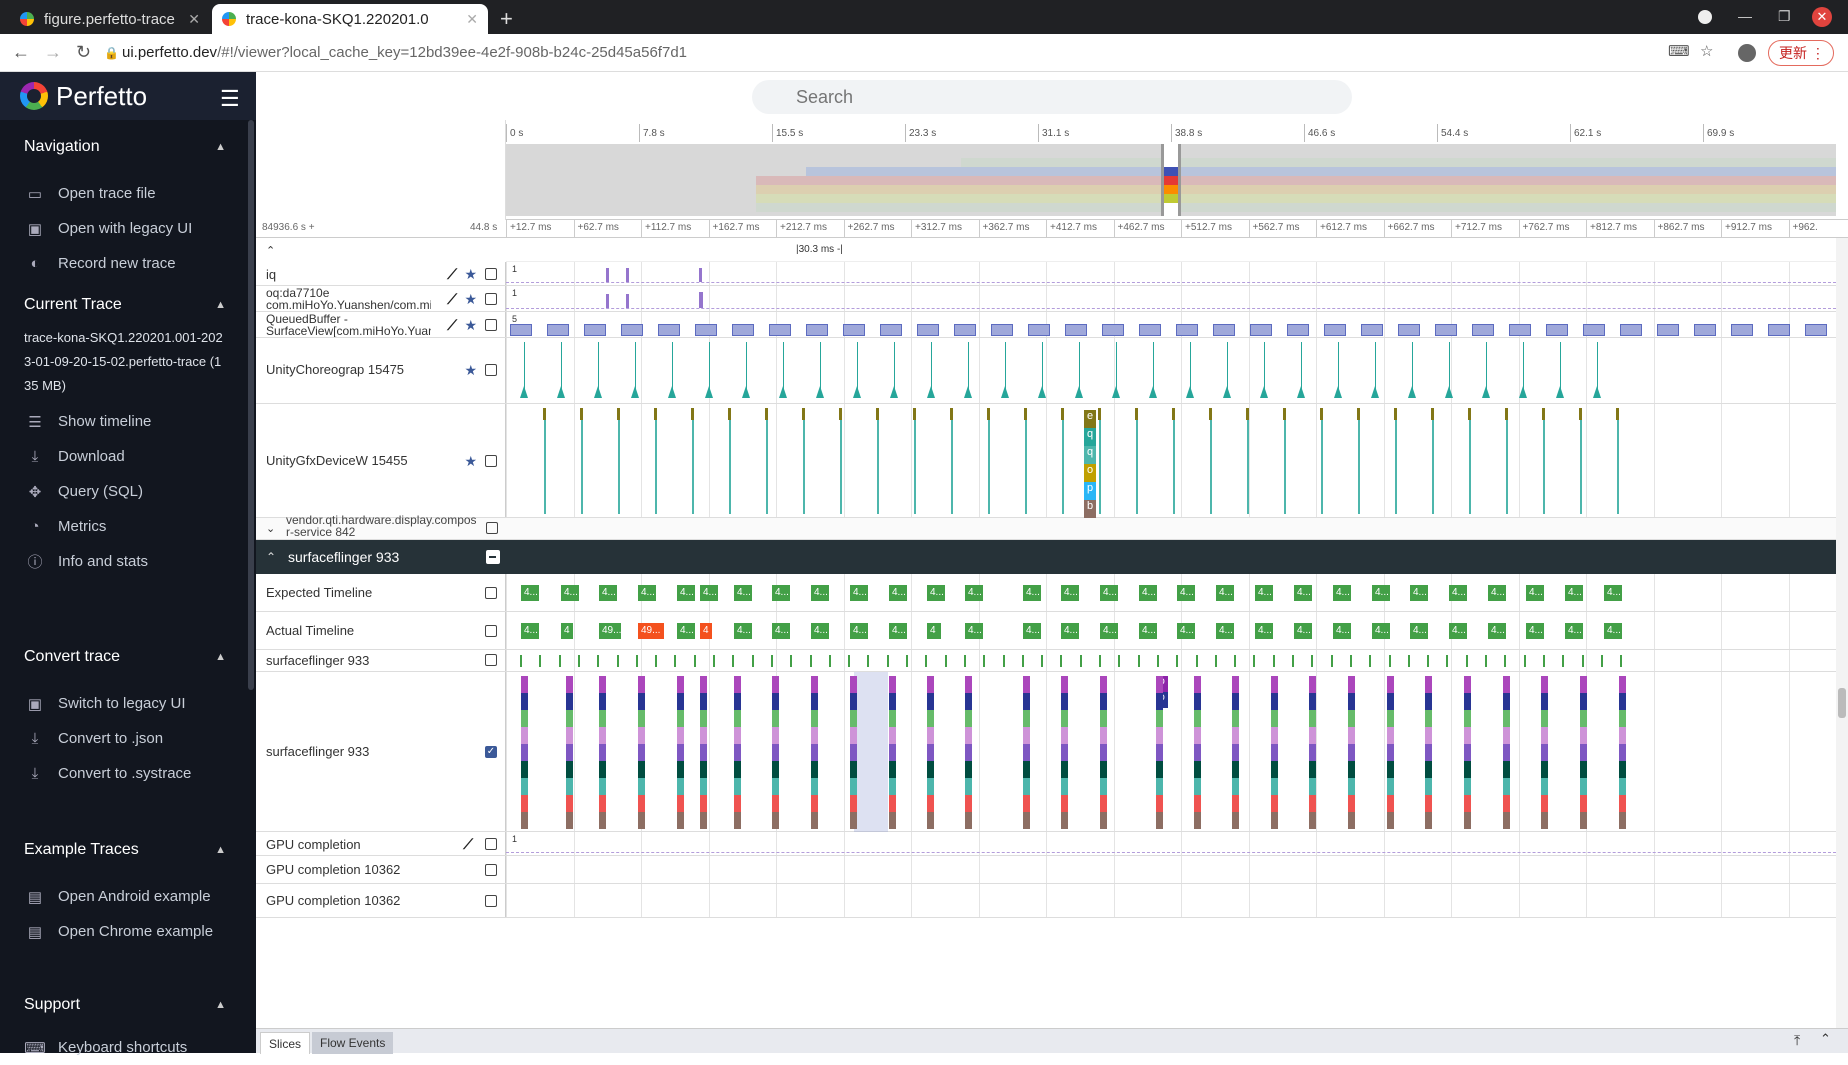 Image resolution: width=1848 pixels, height=1065 pixels. Describe the element at coordinates (84, 52) in the screenshot. I see `reload-icon: ↻` at that location.